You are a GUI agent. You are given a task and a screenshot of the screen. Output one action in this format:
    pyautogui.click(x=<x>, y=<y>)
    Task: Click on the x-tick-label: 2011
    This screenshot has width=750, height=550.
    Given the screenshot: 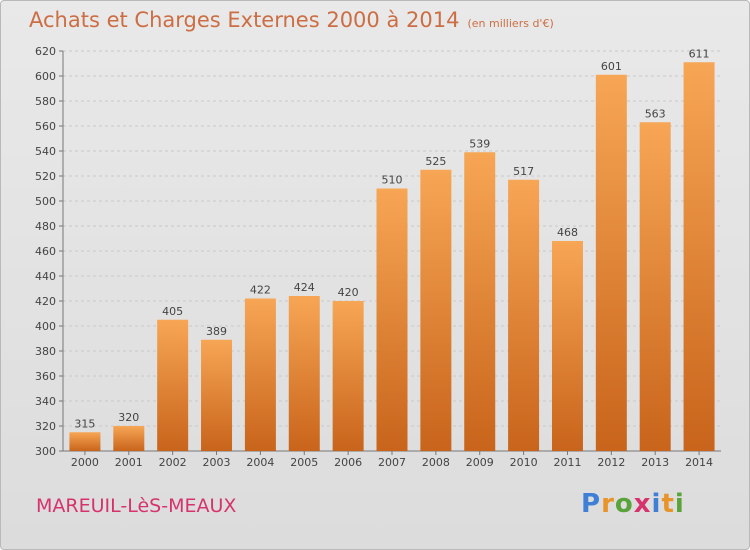 What is the action you would take?
    pyautogui.click(x=567, y=462)
    